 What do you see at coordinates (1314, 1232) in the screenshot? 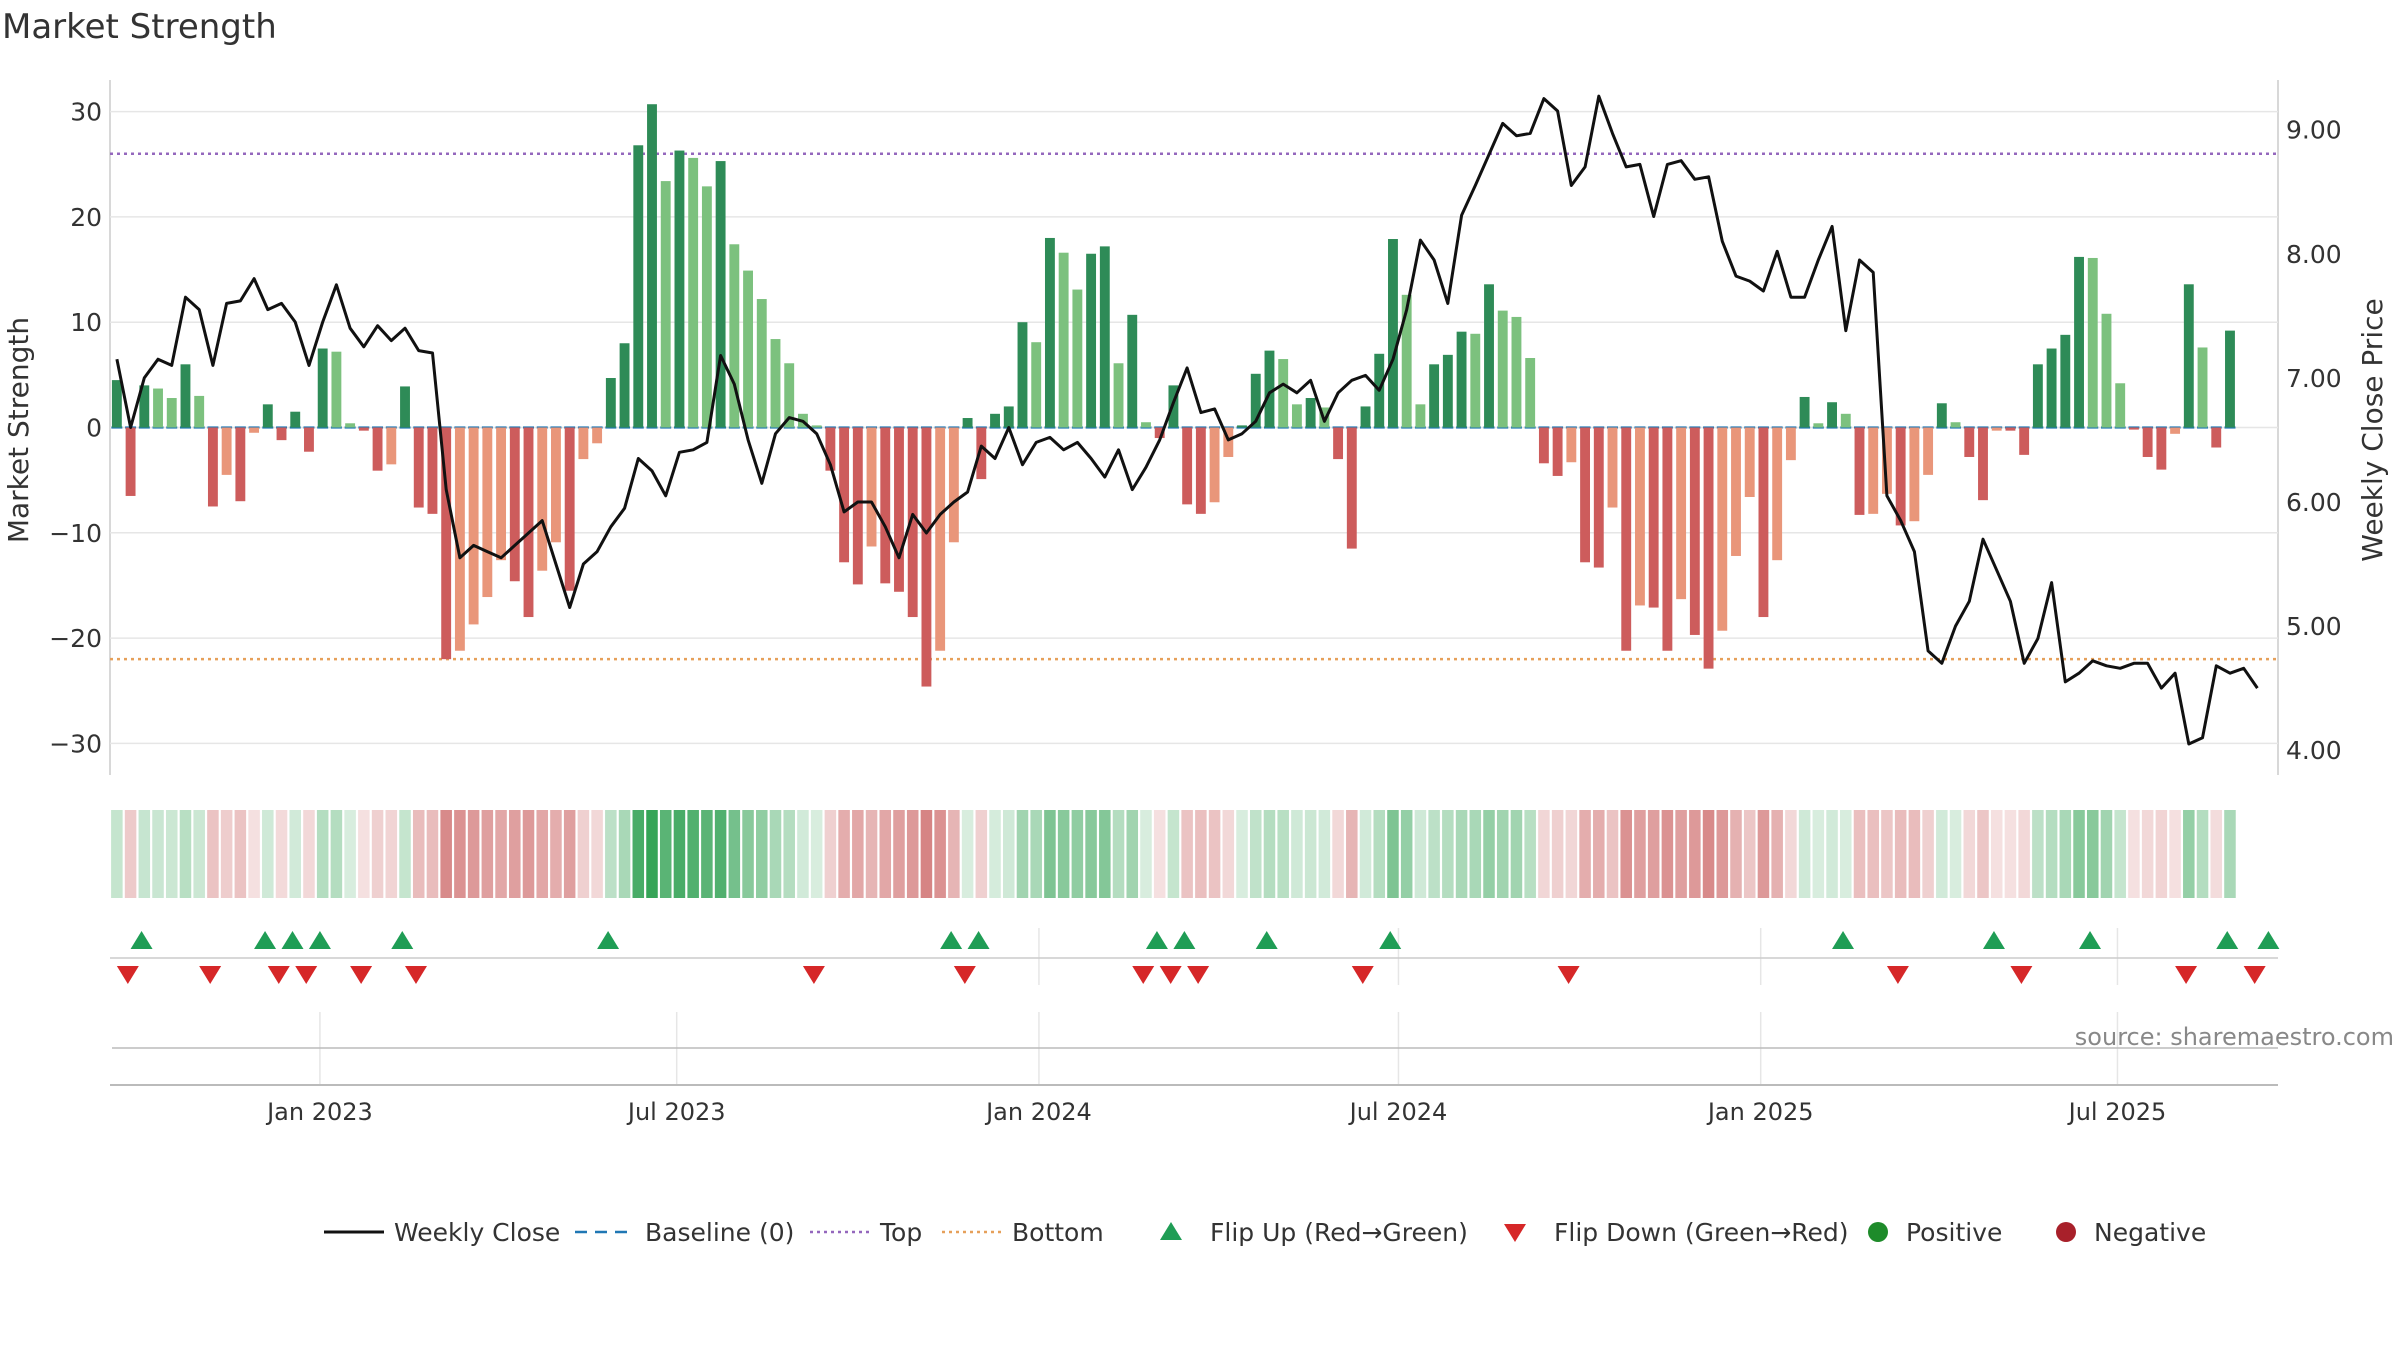
I see `legend-item: Flip Up (Red→Green)` at bounding box center [1314, 1232].